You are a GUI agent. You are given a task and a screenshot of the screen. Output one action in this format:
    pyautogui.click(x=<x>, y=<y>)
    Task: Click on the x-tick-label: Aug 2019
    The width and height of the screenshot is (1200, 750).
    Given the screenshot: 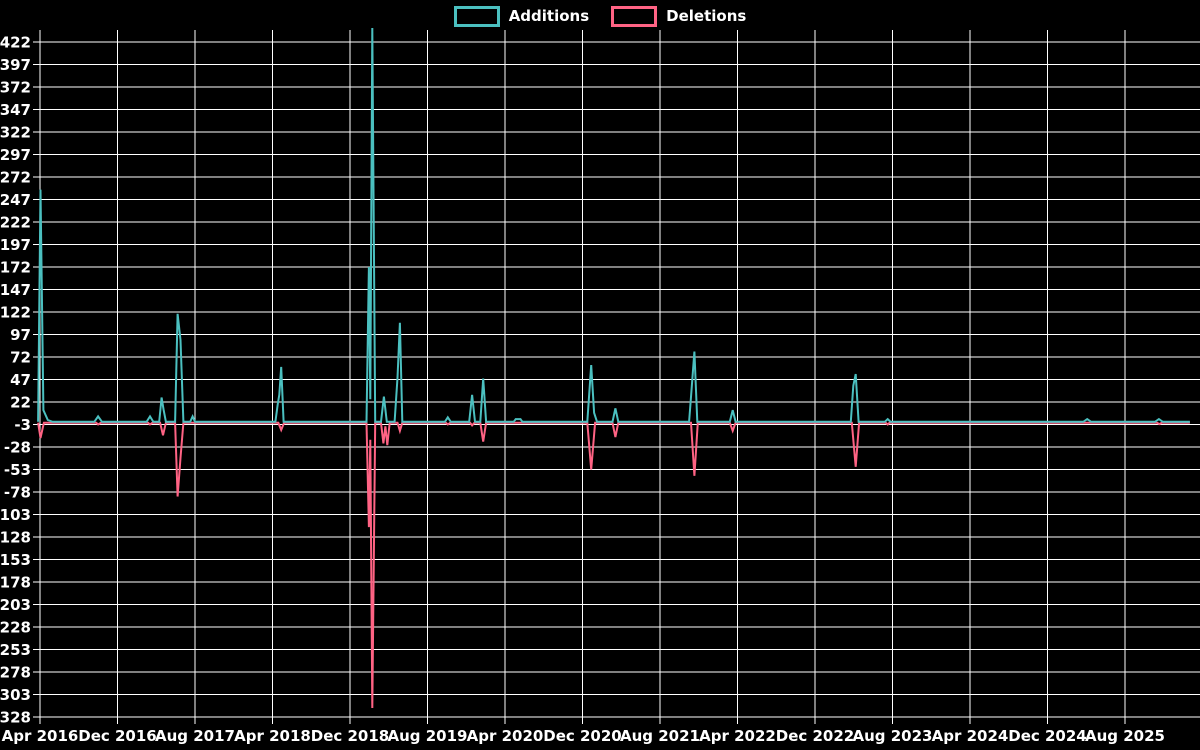 What is the action you would take?
    pyautogui.click(x=428, y=736)
    